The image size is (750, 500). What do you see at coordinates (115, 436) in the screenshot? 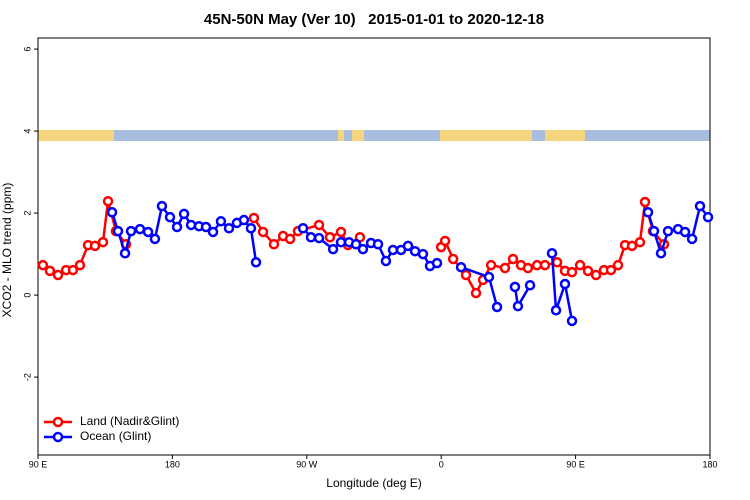
I see `legend-label: Ocean (Glint)` at bounding box center [115, 436].